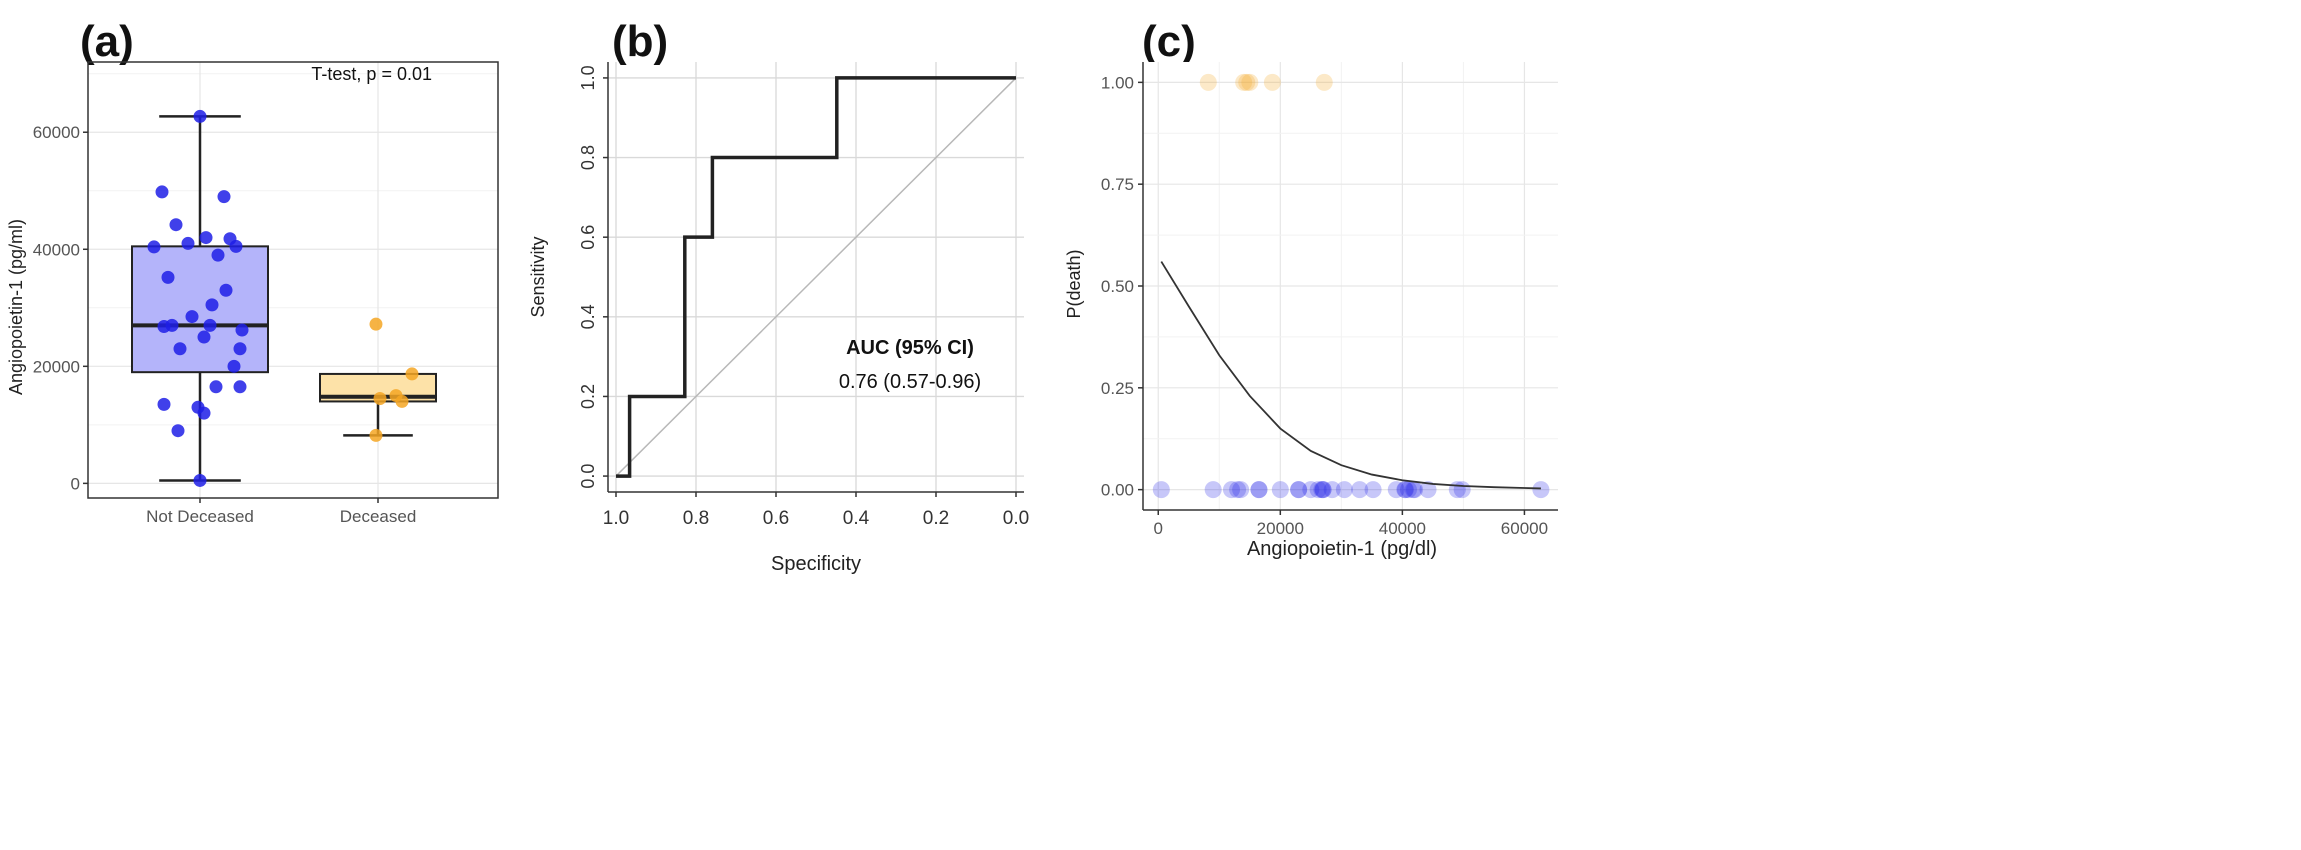 The width and height of the screenshot is (2301, 850). What do you see at coordinates (107, 41) in the screenshot?
I see `panel-a-label: (a)` at bounding box center [107, 41].